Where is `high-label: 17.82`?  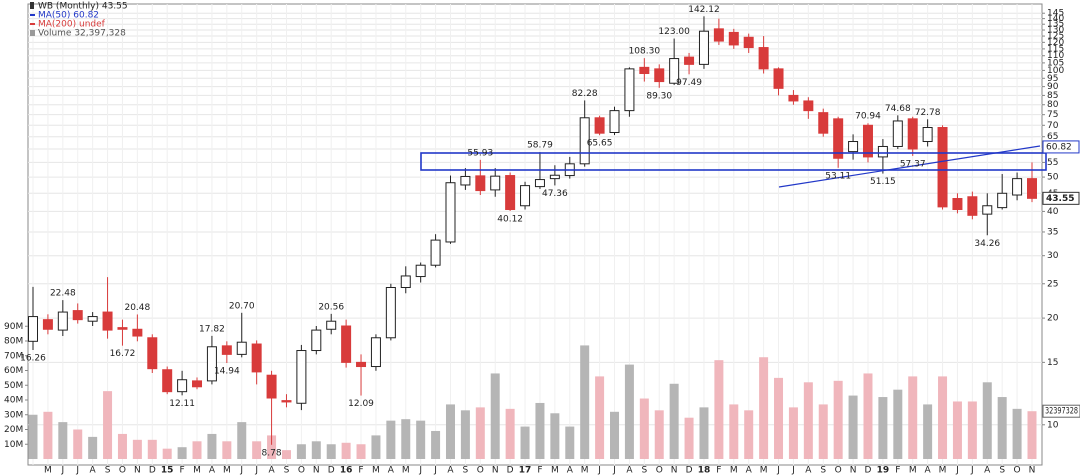 high-label: 17.82 is located at coordinates (212, 329).